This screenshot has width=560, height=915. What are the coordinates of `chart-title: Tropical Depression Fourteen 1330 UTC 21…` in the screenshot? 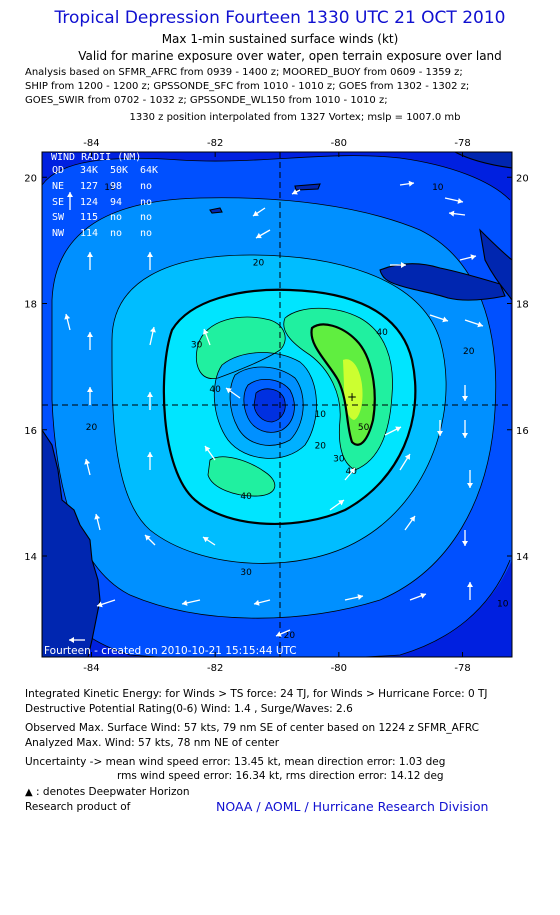 It's located at (280, 18).